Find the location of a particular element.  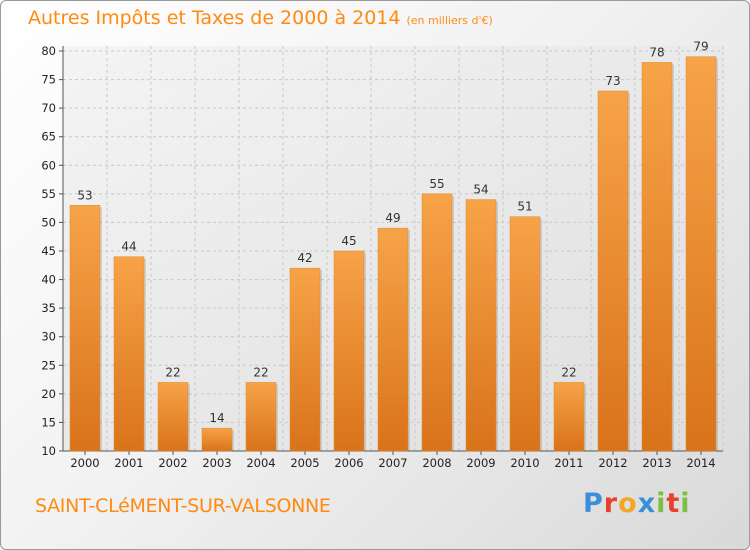

x-tick-label-2005: 2005 is located at coordinates (304, 463).